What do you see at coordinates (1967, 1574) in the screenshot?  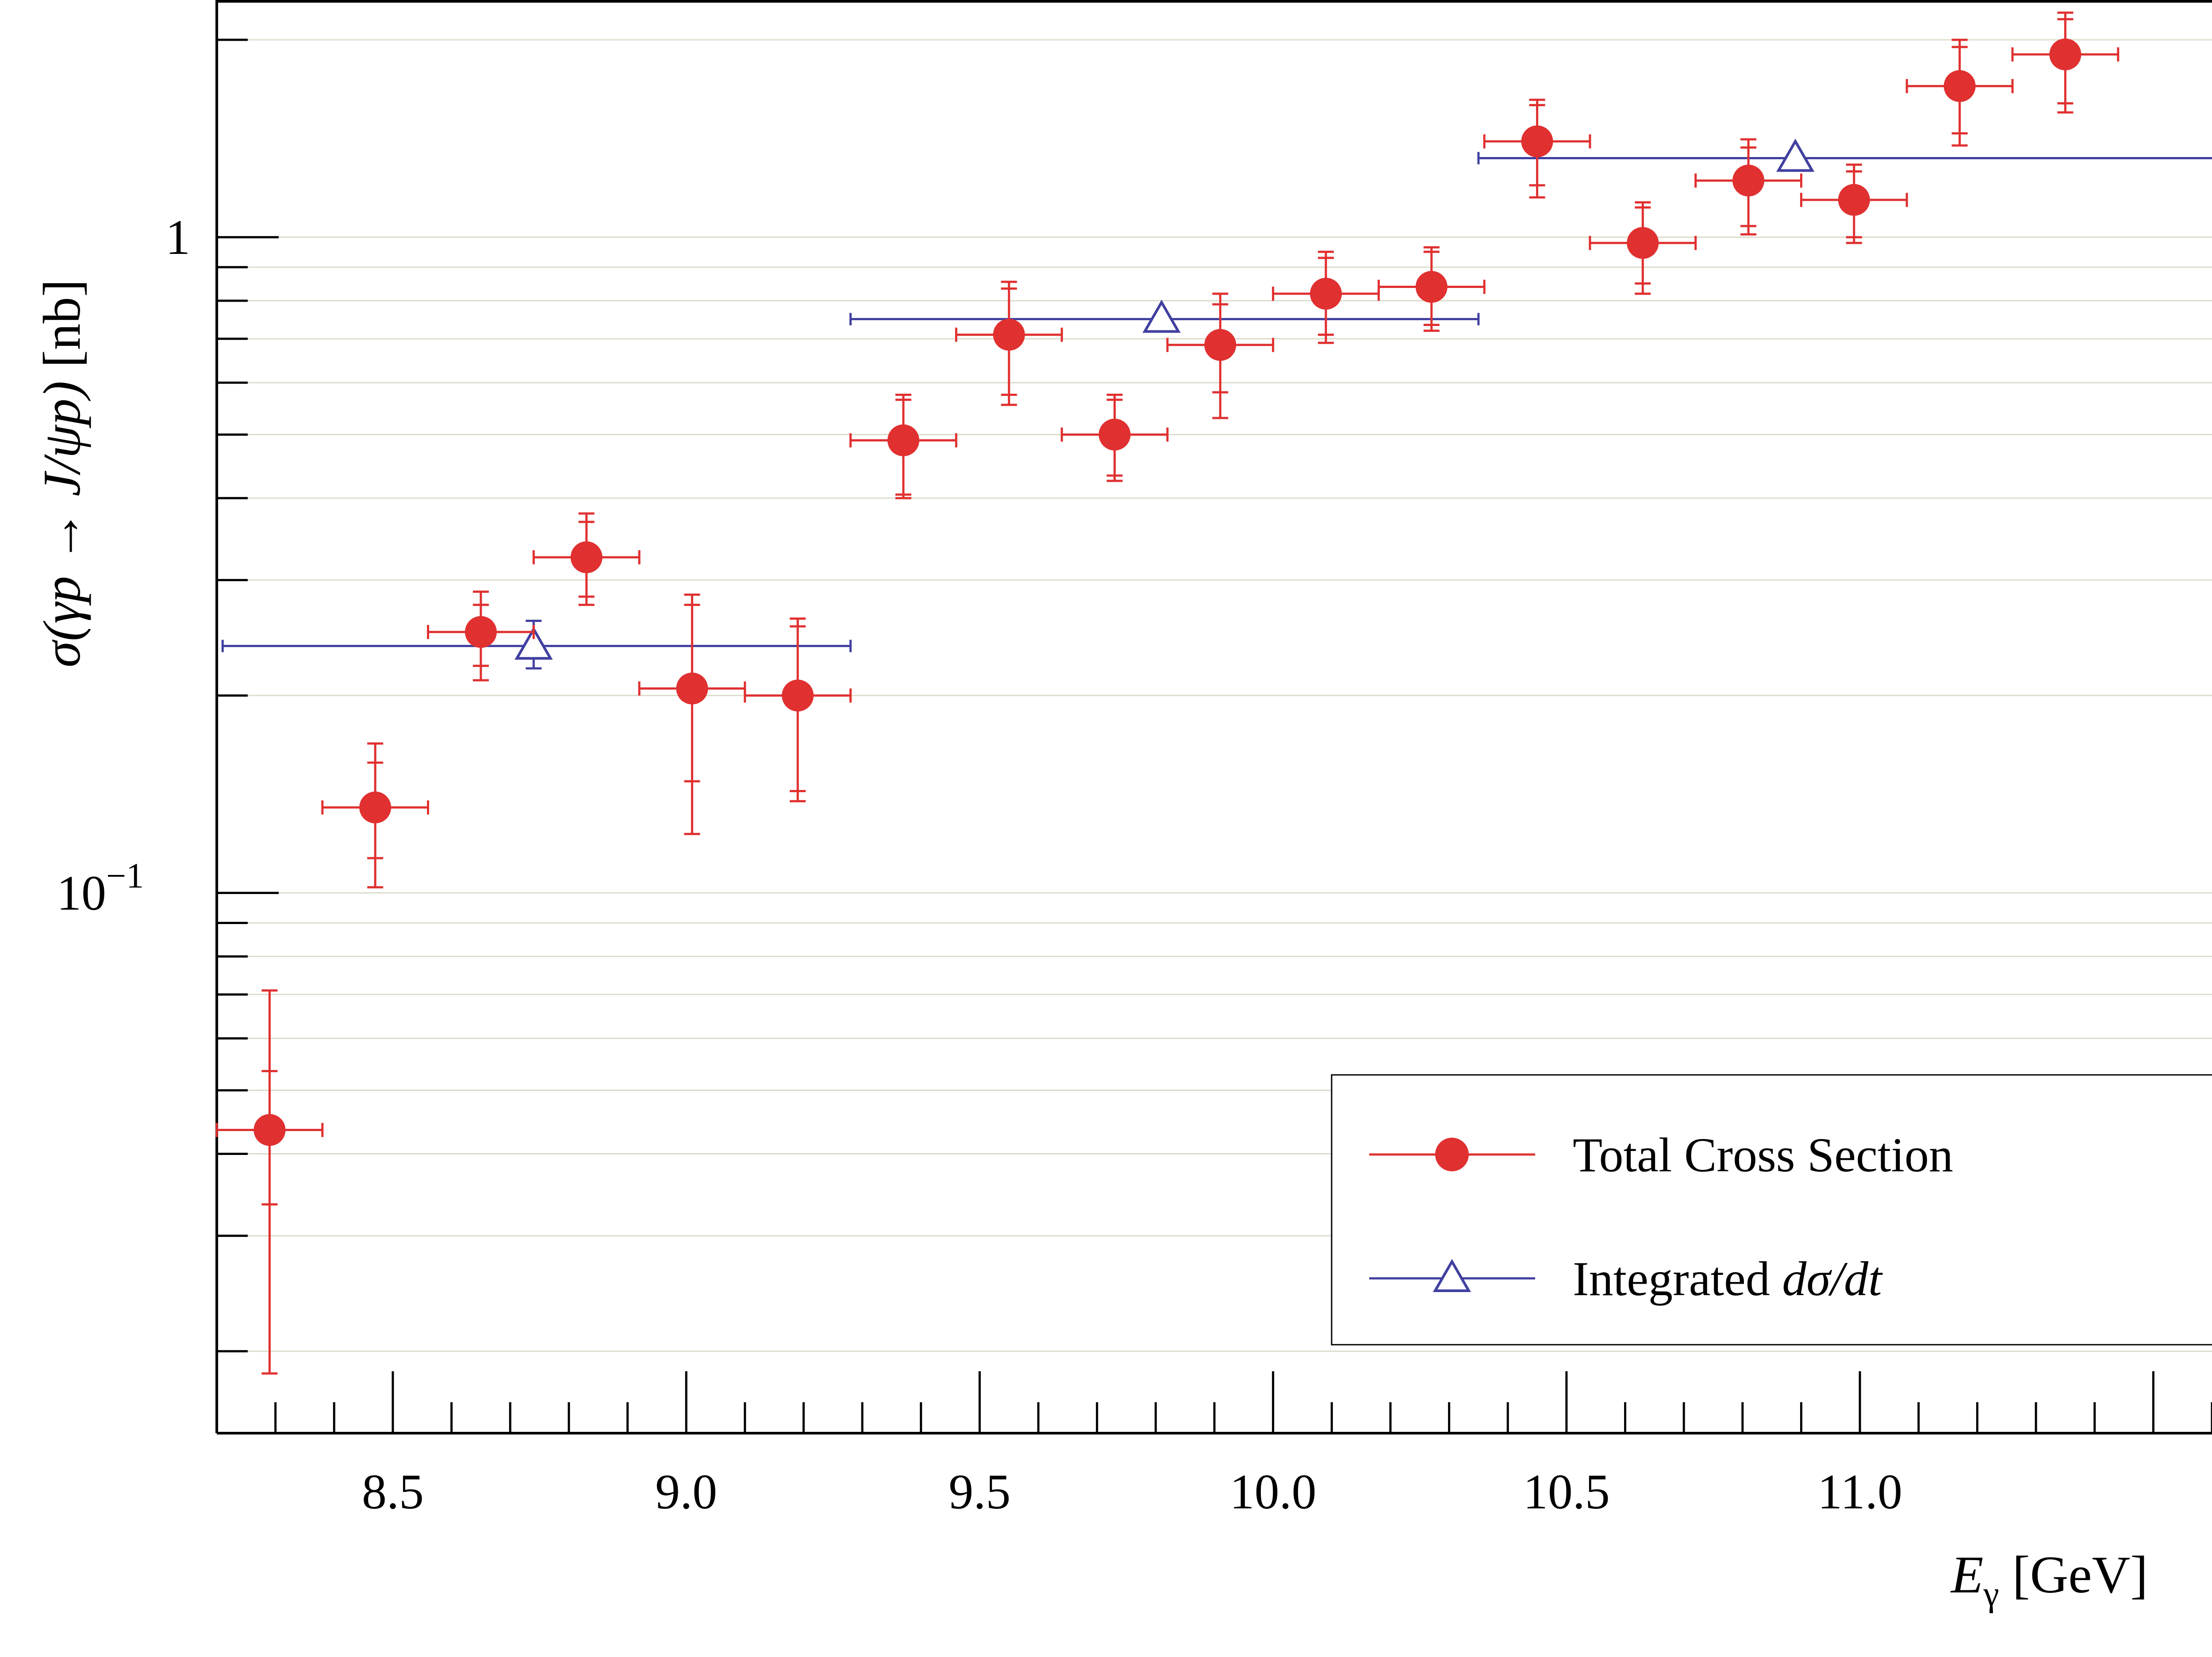 I see `x-axis-title-symbol: E` at bounding box center [1967, 1574].